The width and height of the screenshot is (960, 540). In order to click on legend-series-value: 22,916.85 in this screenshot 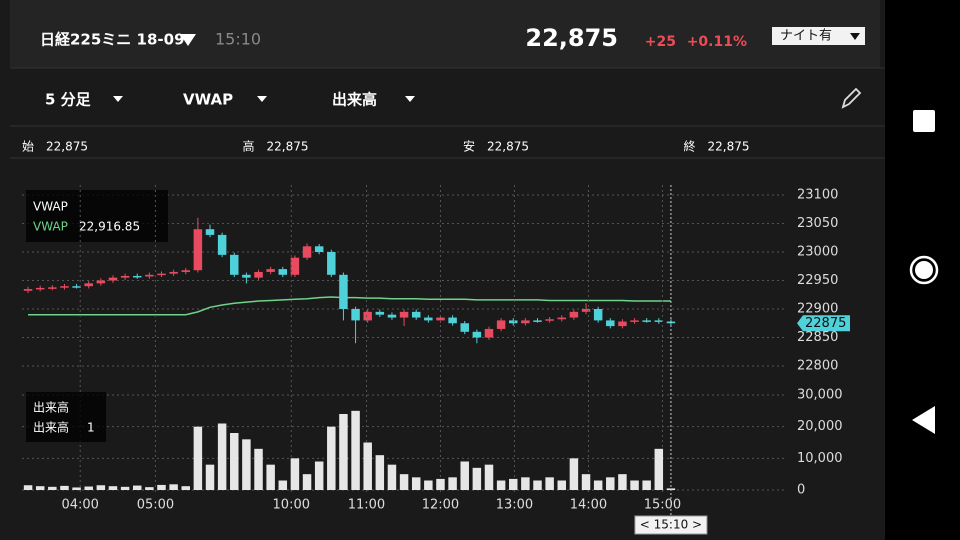, I will do `click(109, 227)`.